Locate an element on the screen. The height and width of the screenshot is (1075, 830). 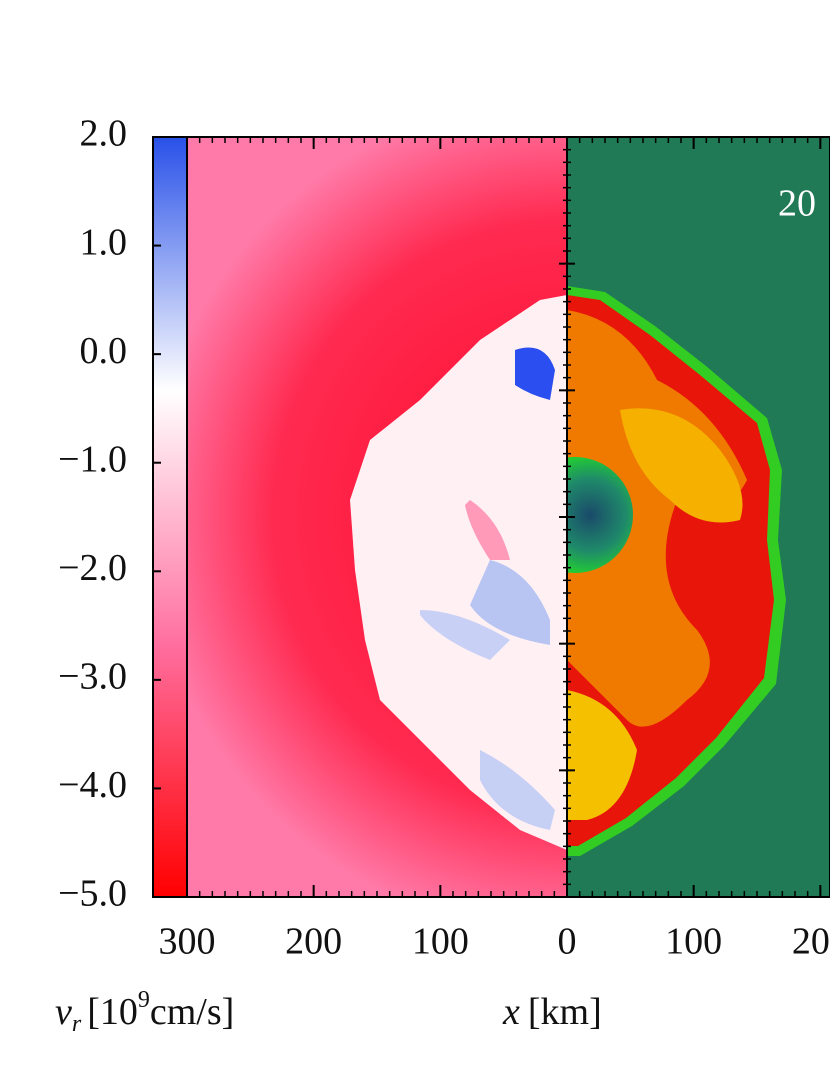
subscript: r is located at coordinates (77, 1024).